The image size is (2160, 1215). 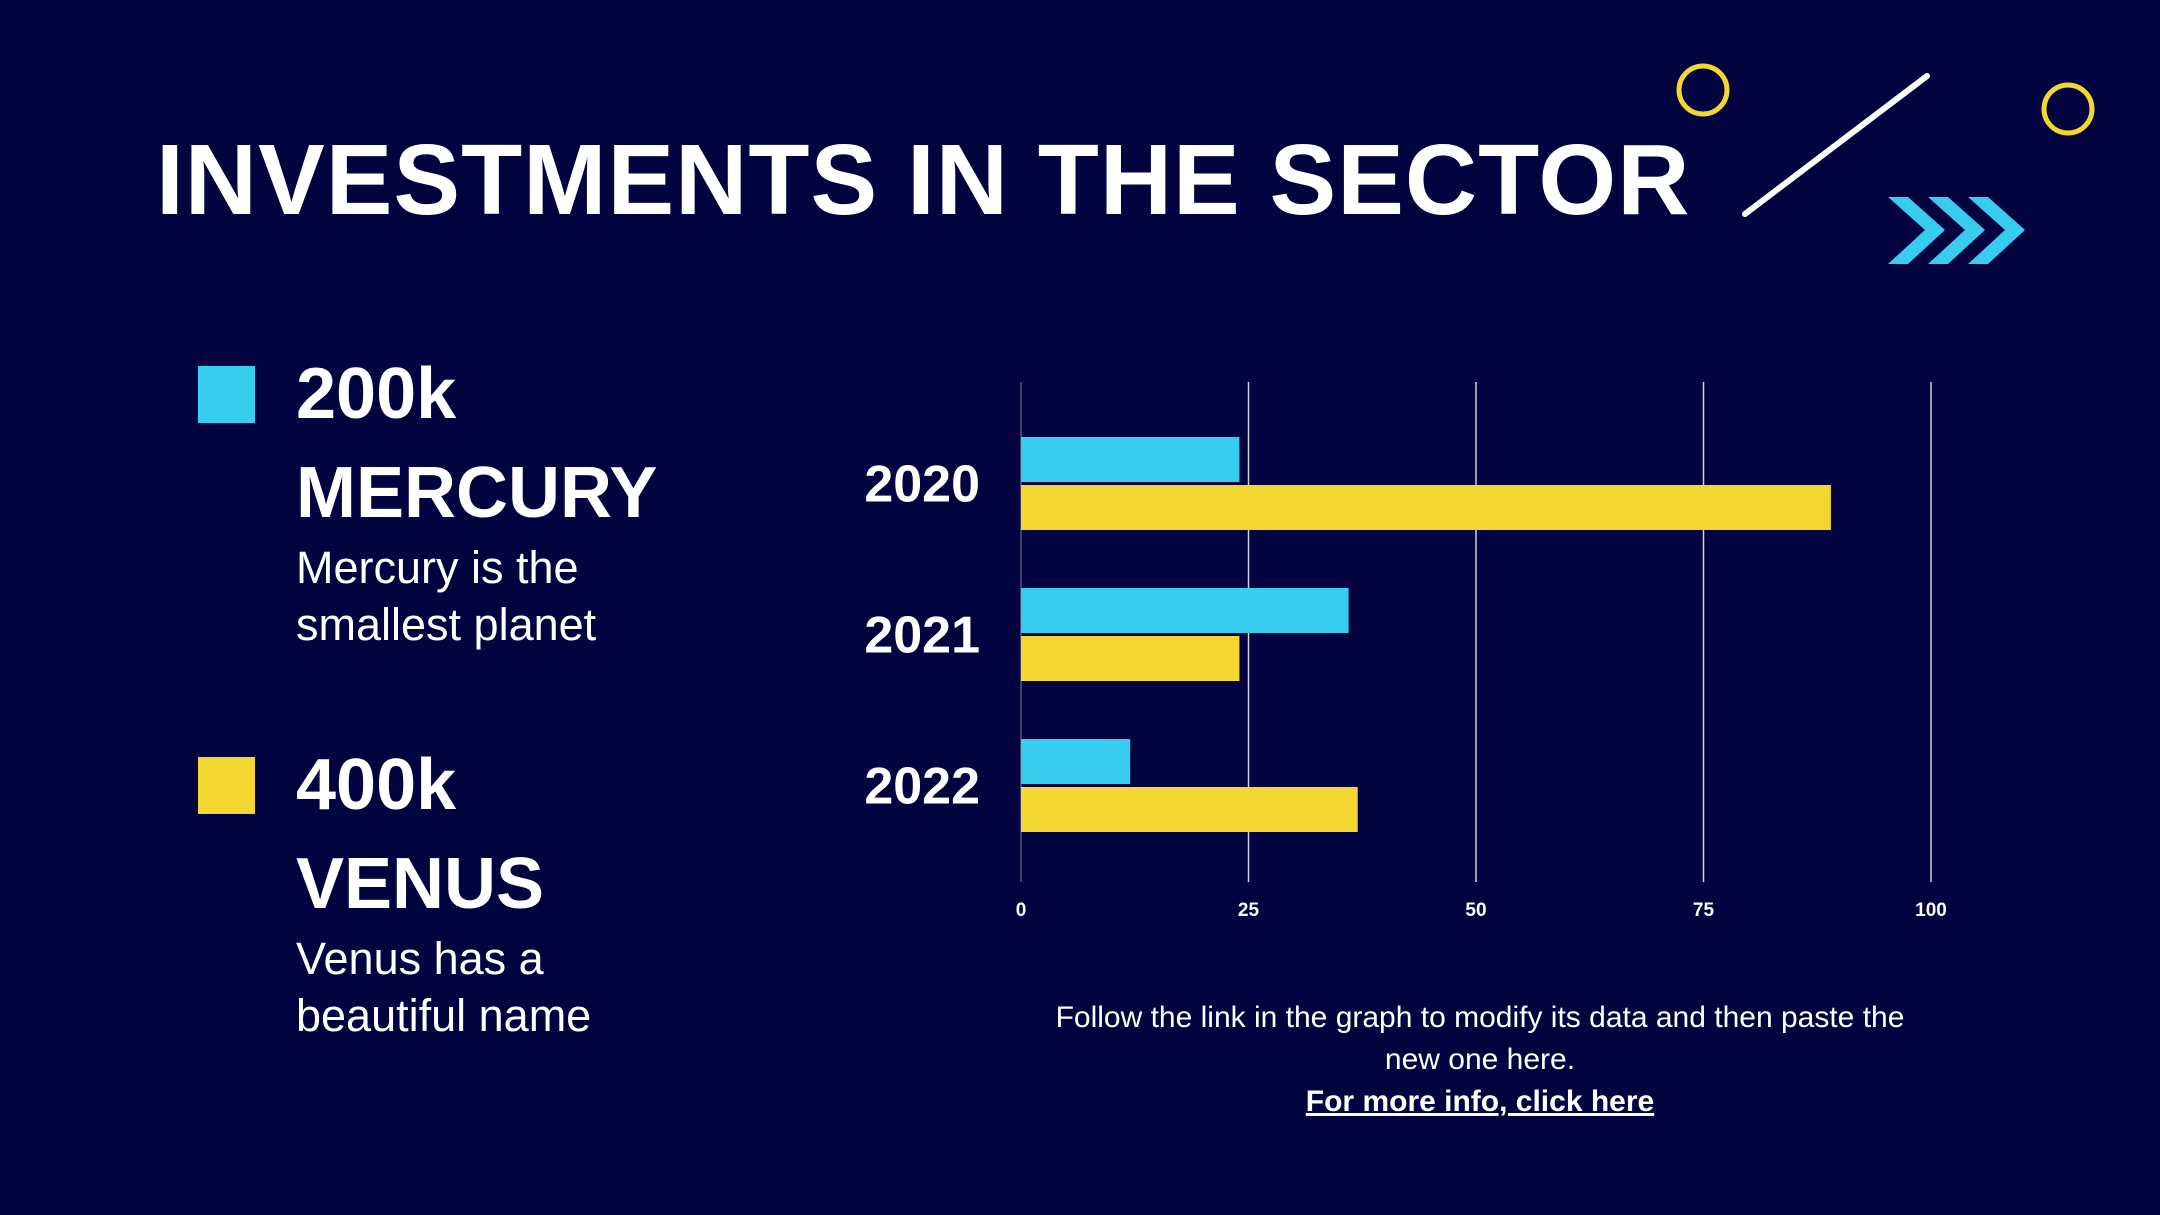 I want to click on bar-venus-2022, so click(x=1189, y=809).